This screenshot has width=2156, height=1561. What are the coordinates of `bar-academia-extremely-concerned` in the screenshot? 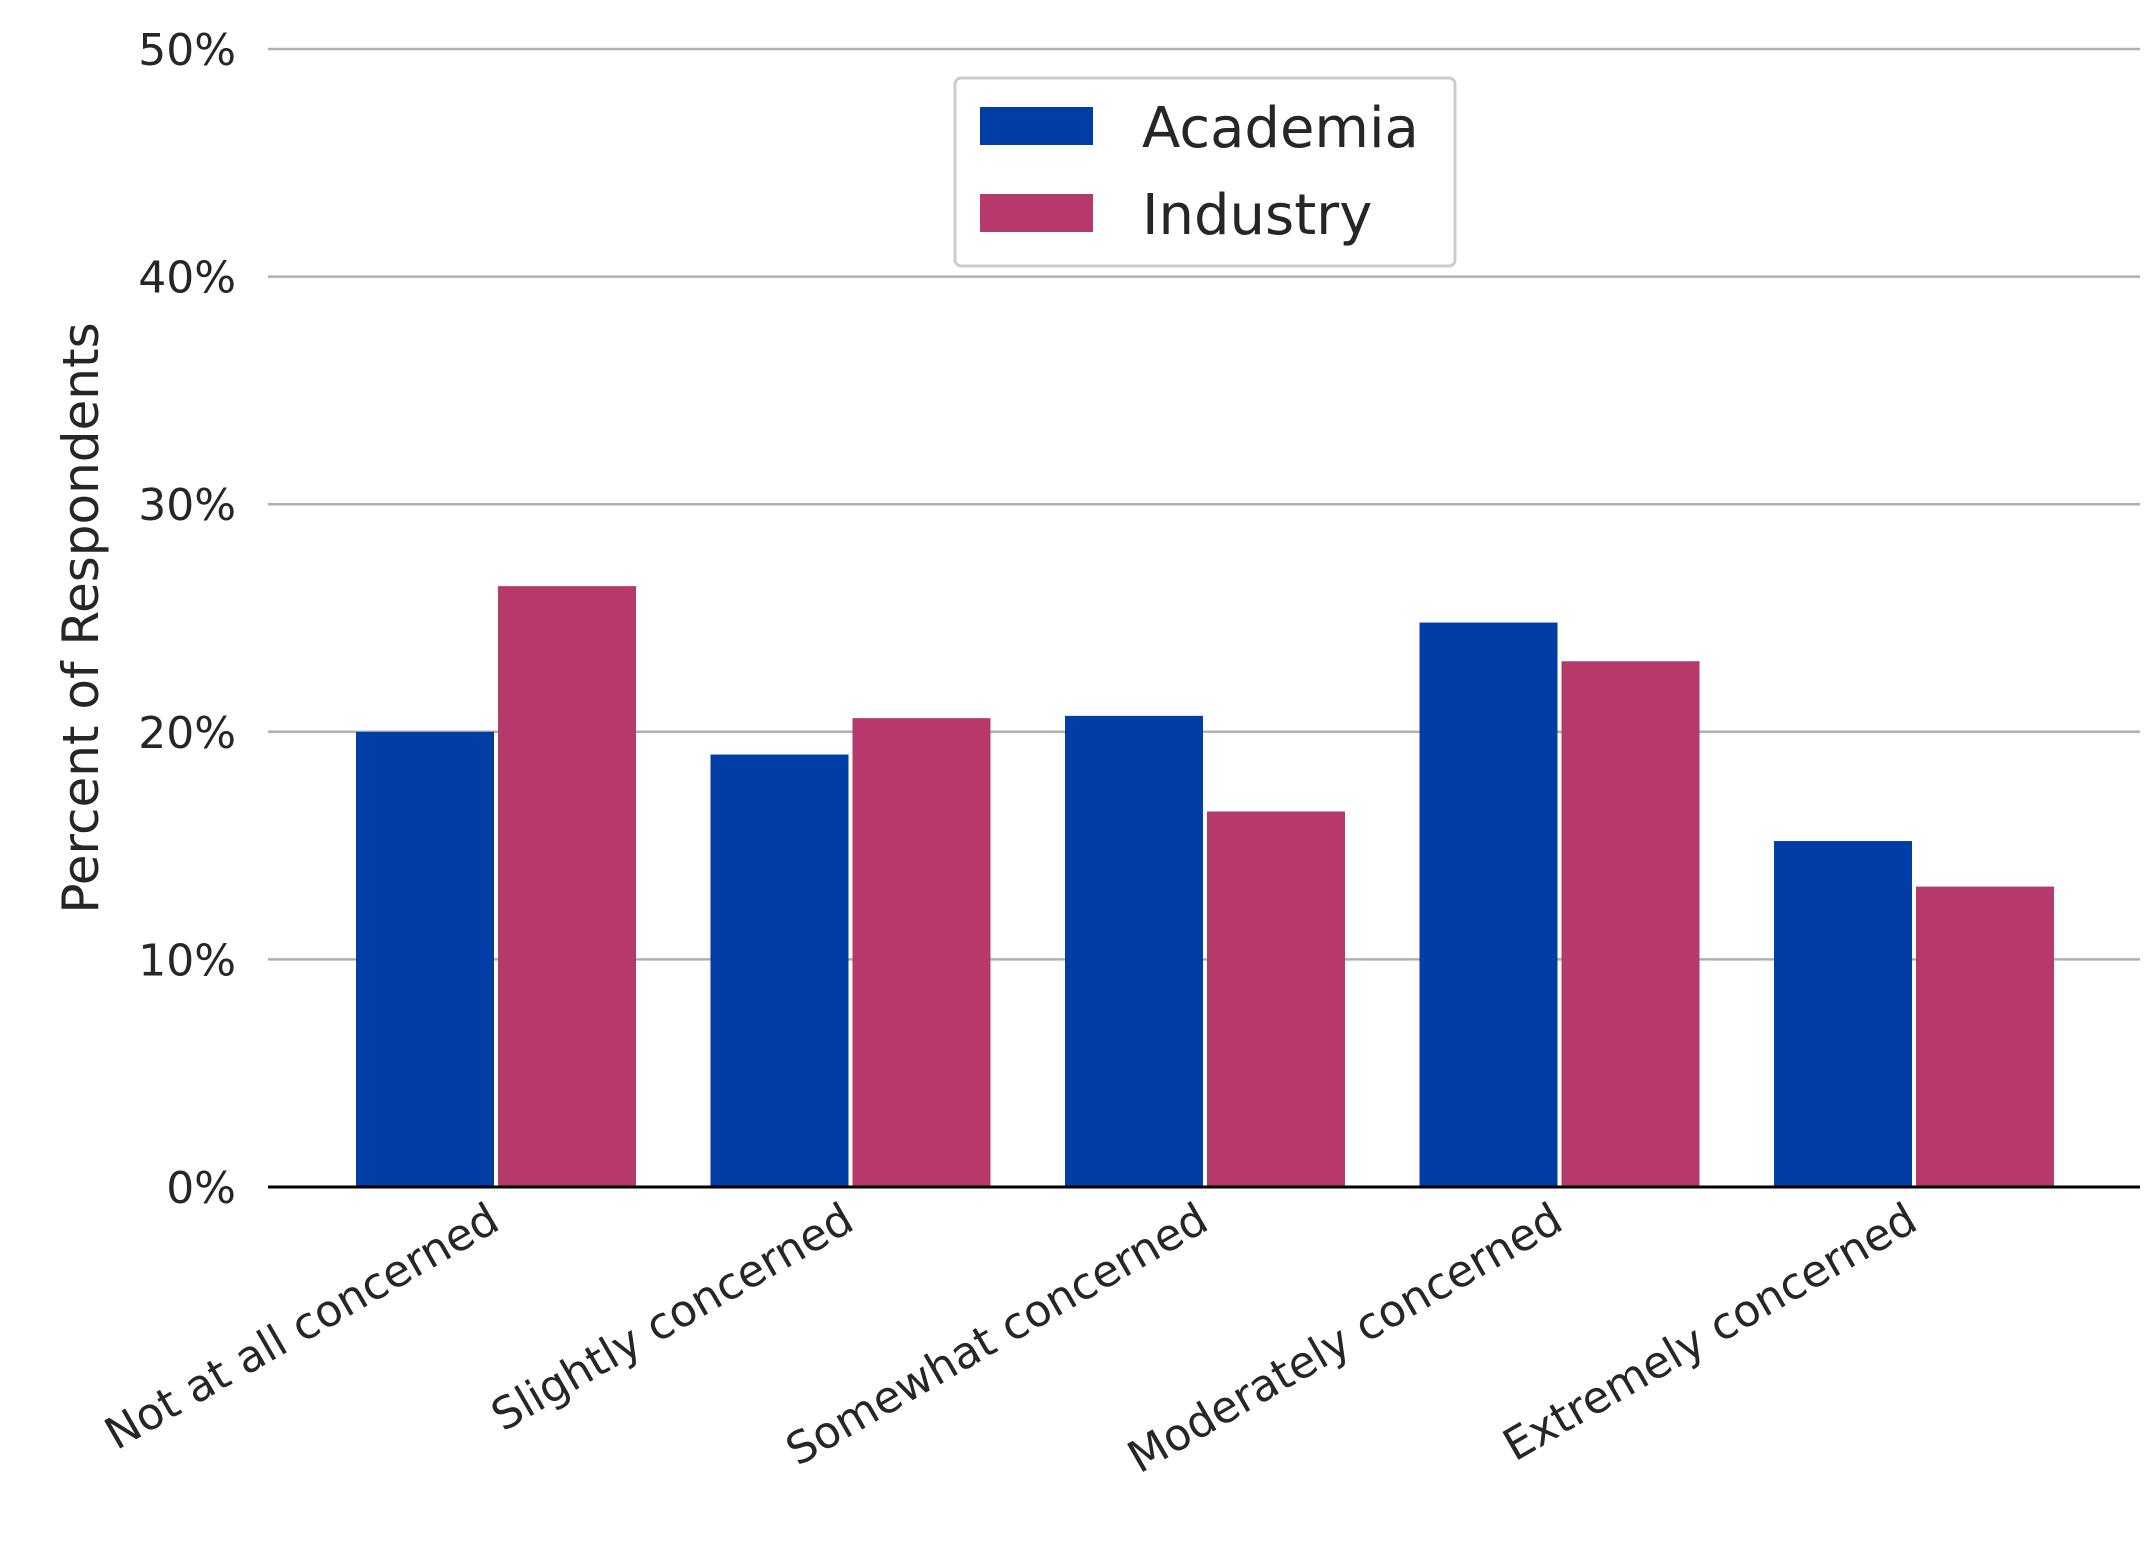 It's located at (1843, 1014).